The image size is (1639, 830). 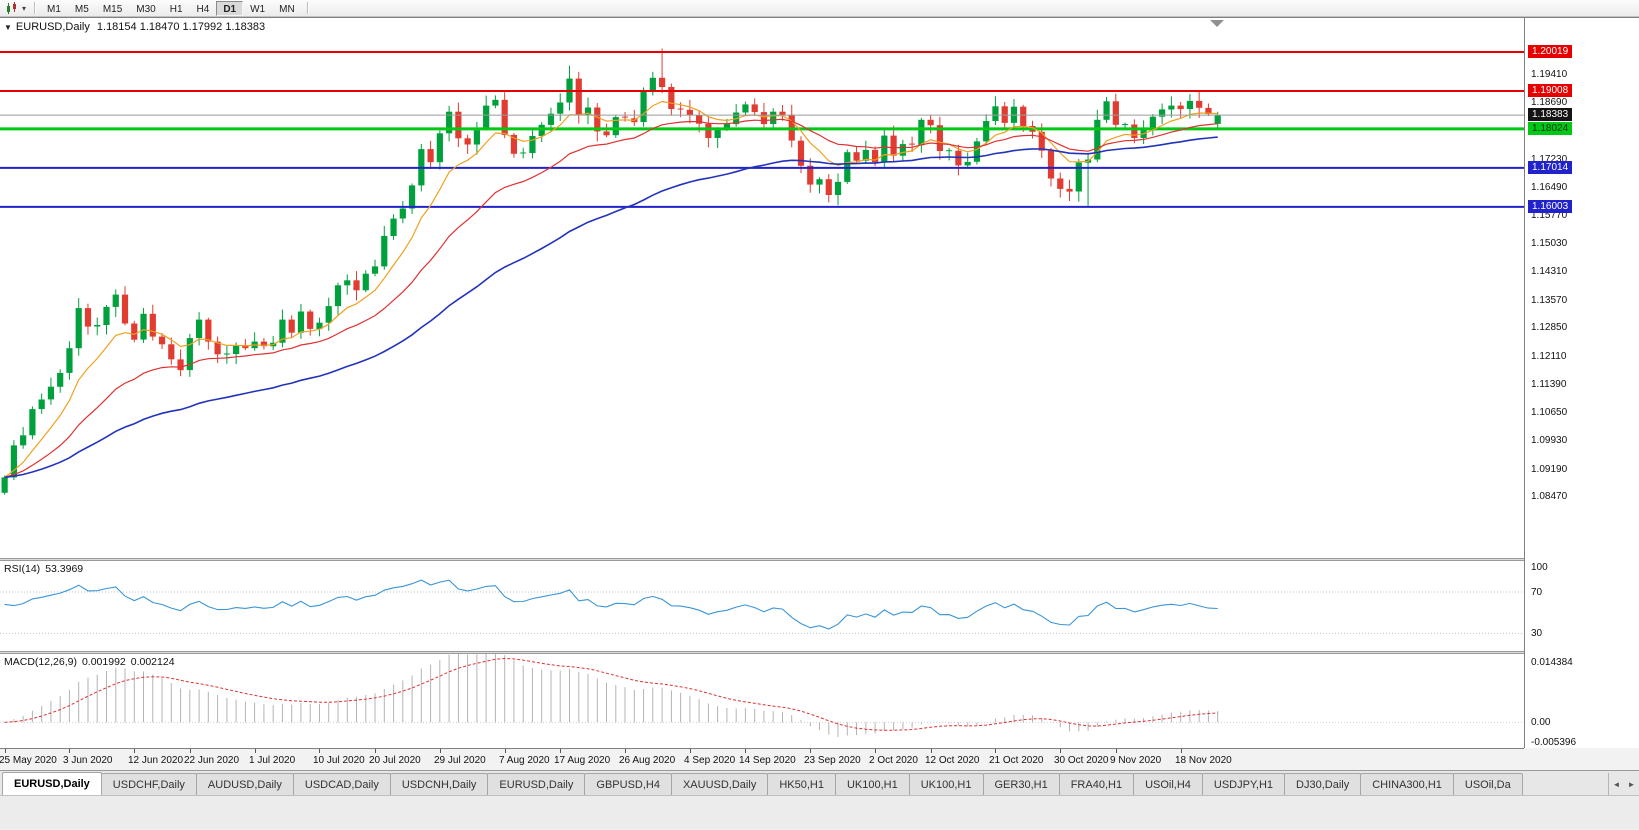 What do you see at coordinates (81, 9) in the screenshot?
I see `timeframe-button-m5: M5` at bounding box center [81, 9].